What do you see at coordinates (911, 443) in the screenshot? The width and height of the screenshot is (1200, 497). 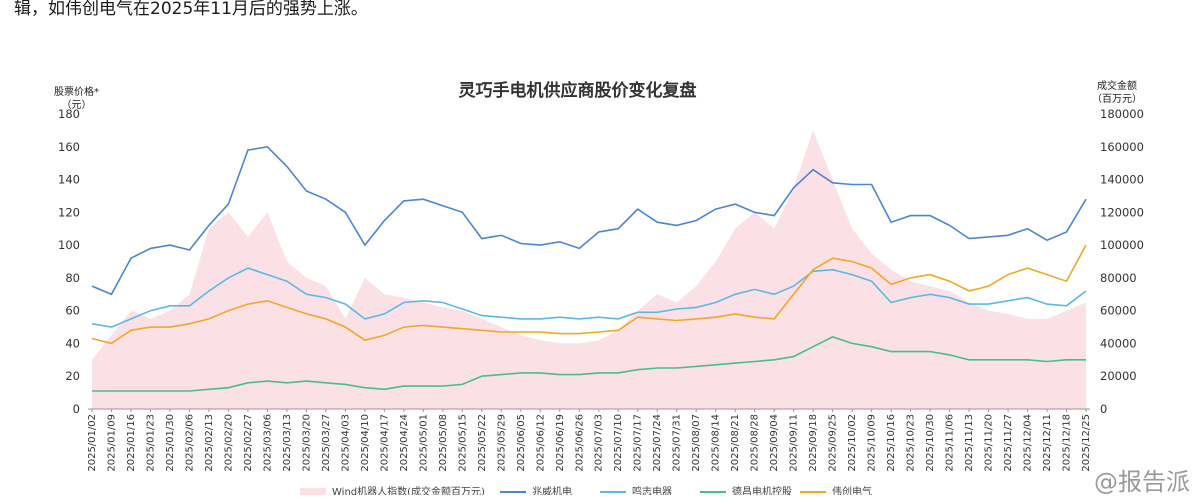 I see `x-tick-label: 2025/10/23` at bounding box center [911, 443].